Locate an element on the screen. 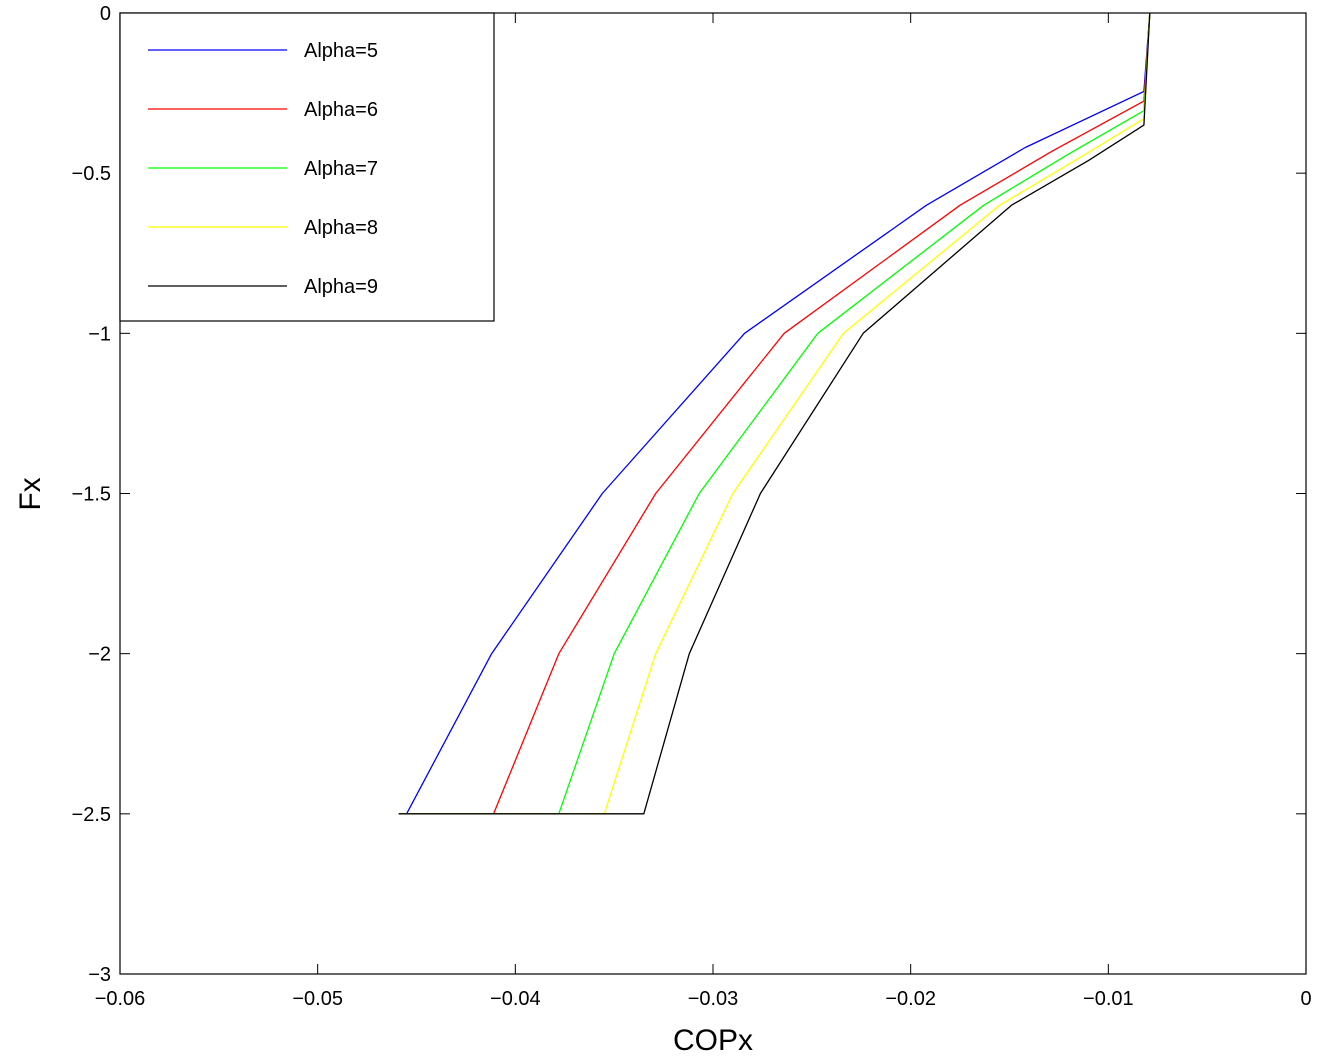 The image size is (1321, 1060). legend-label: Alpha=6 is located at coordinates (341, 110).